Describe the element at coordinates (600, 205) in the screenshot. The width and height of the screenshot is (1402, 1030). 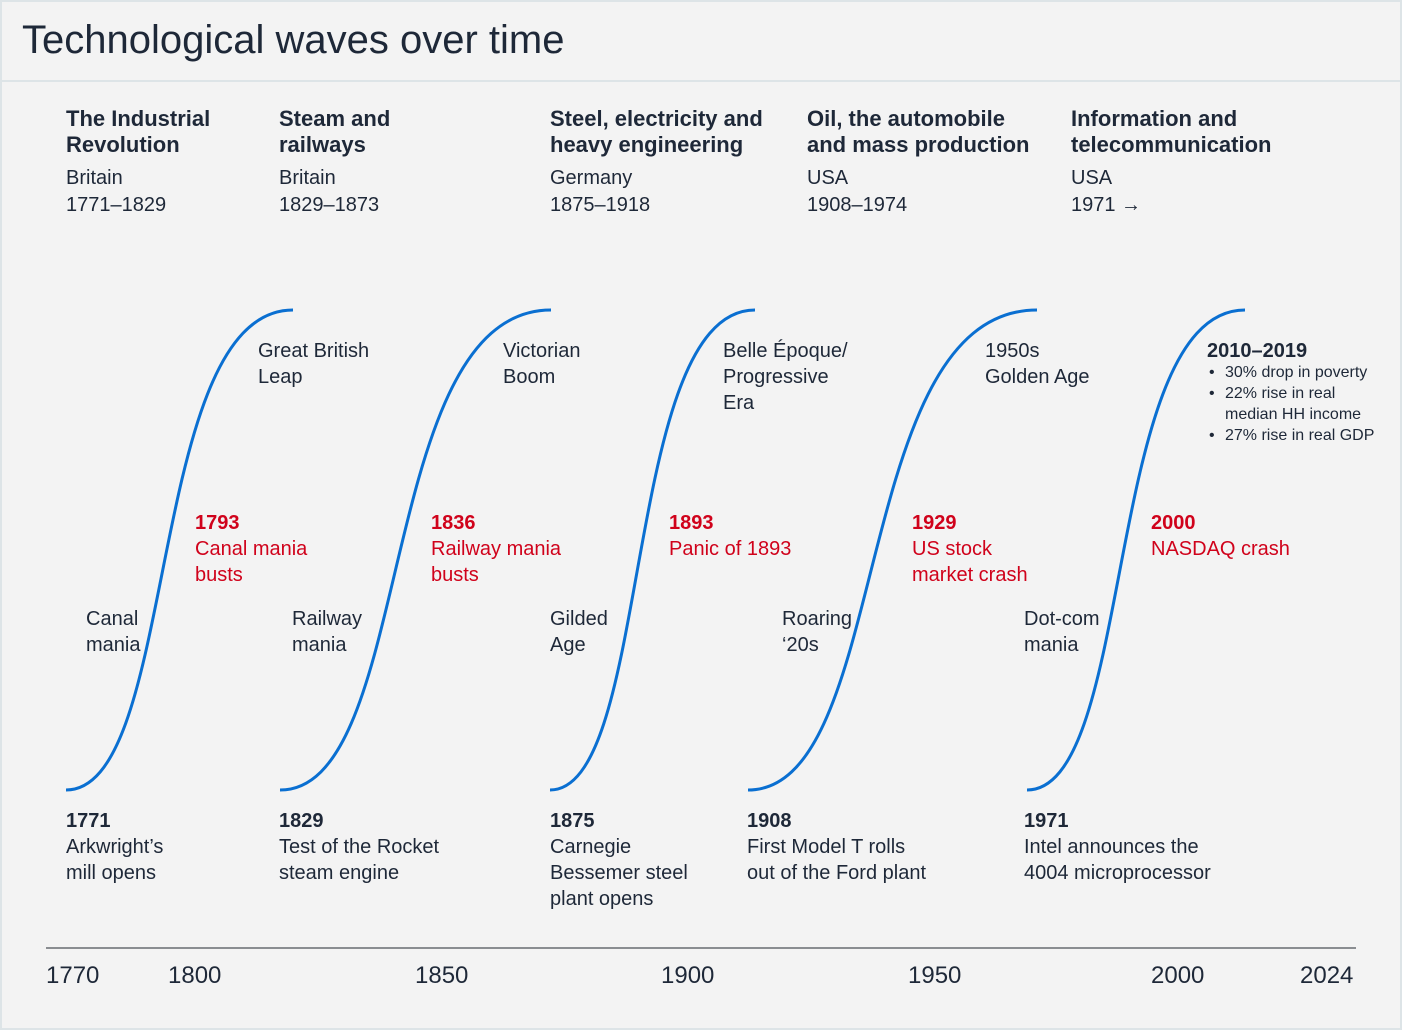
I see `wave-period: 1875–1918` at that location.